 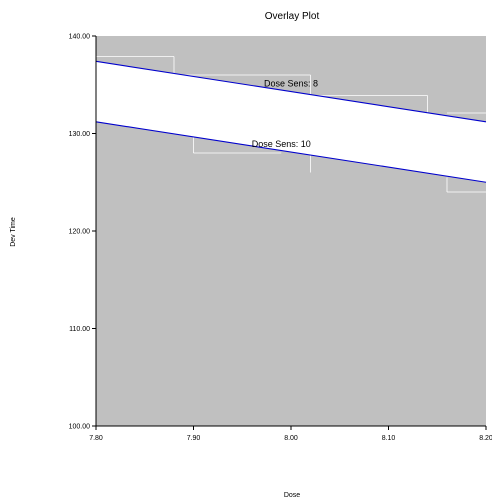 What do you see at coordinates (292, 16) in the screenshot?
I see `chart-title: Overlay Plot` at bounding box center [292, 16].